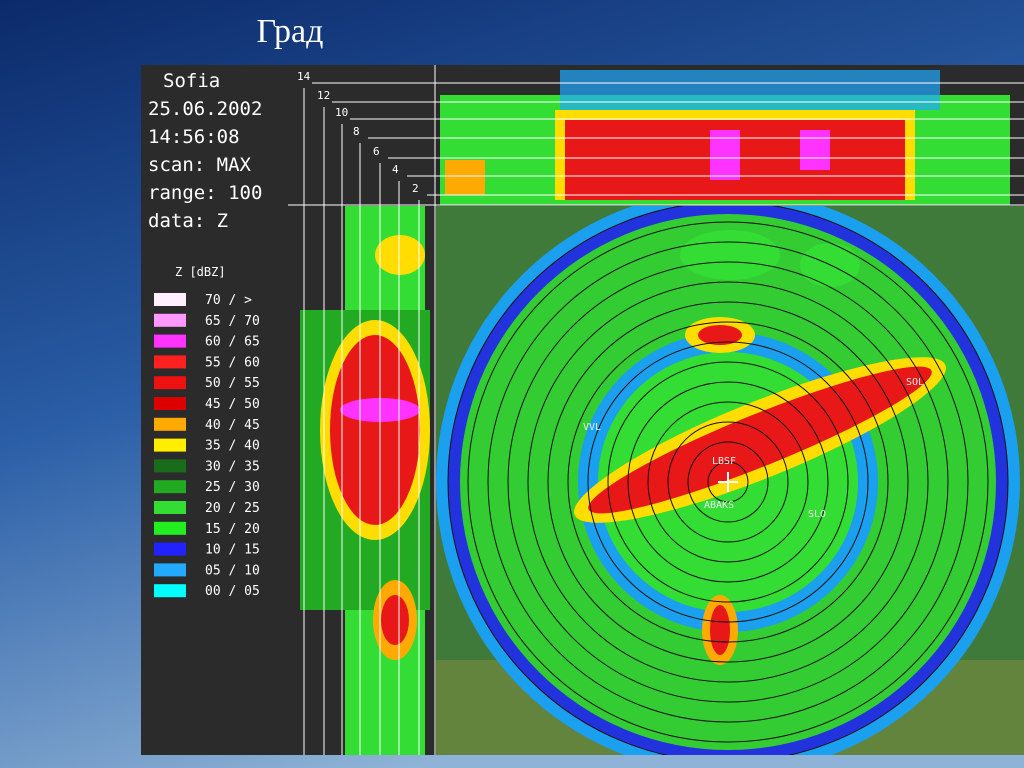  Describe the element at coordinates (200, 272) in the screenshot. I see `legend-title: Z [dBZ]` at that location.